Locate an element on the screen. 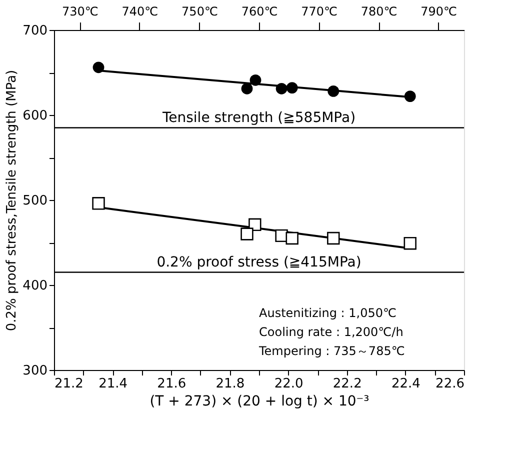  annotation: Tempering : 735～785℃ is located at coordinates (331, 351).